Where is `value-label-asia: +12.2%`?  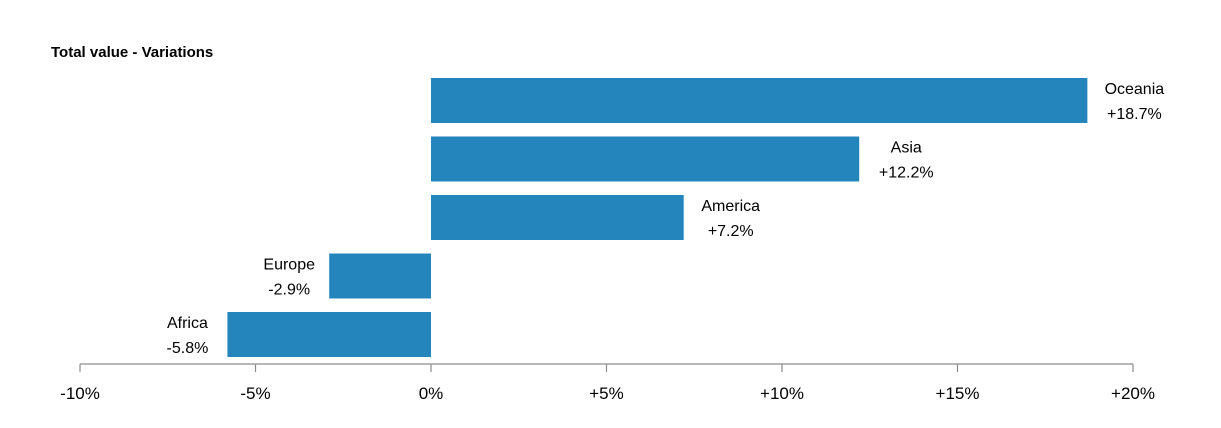
value-label-asia: +12.2% is located at coordinates (906, 173).